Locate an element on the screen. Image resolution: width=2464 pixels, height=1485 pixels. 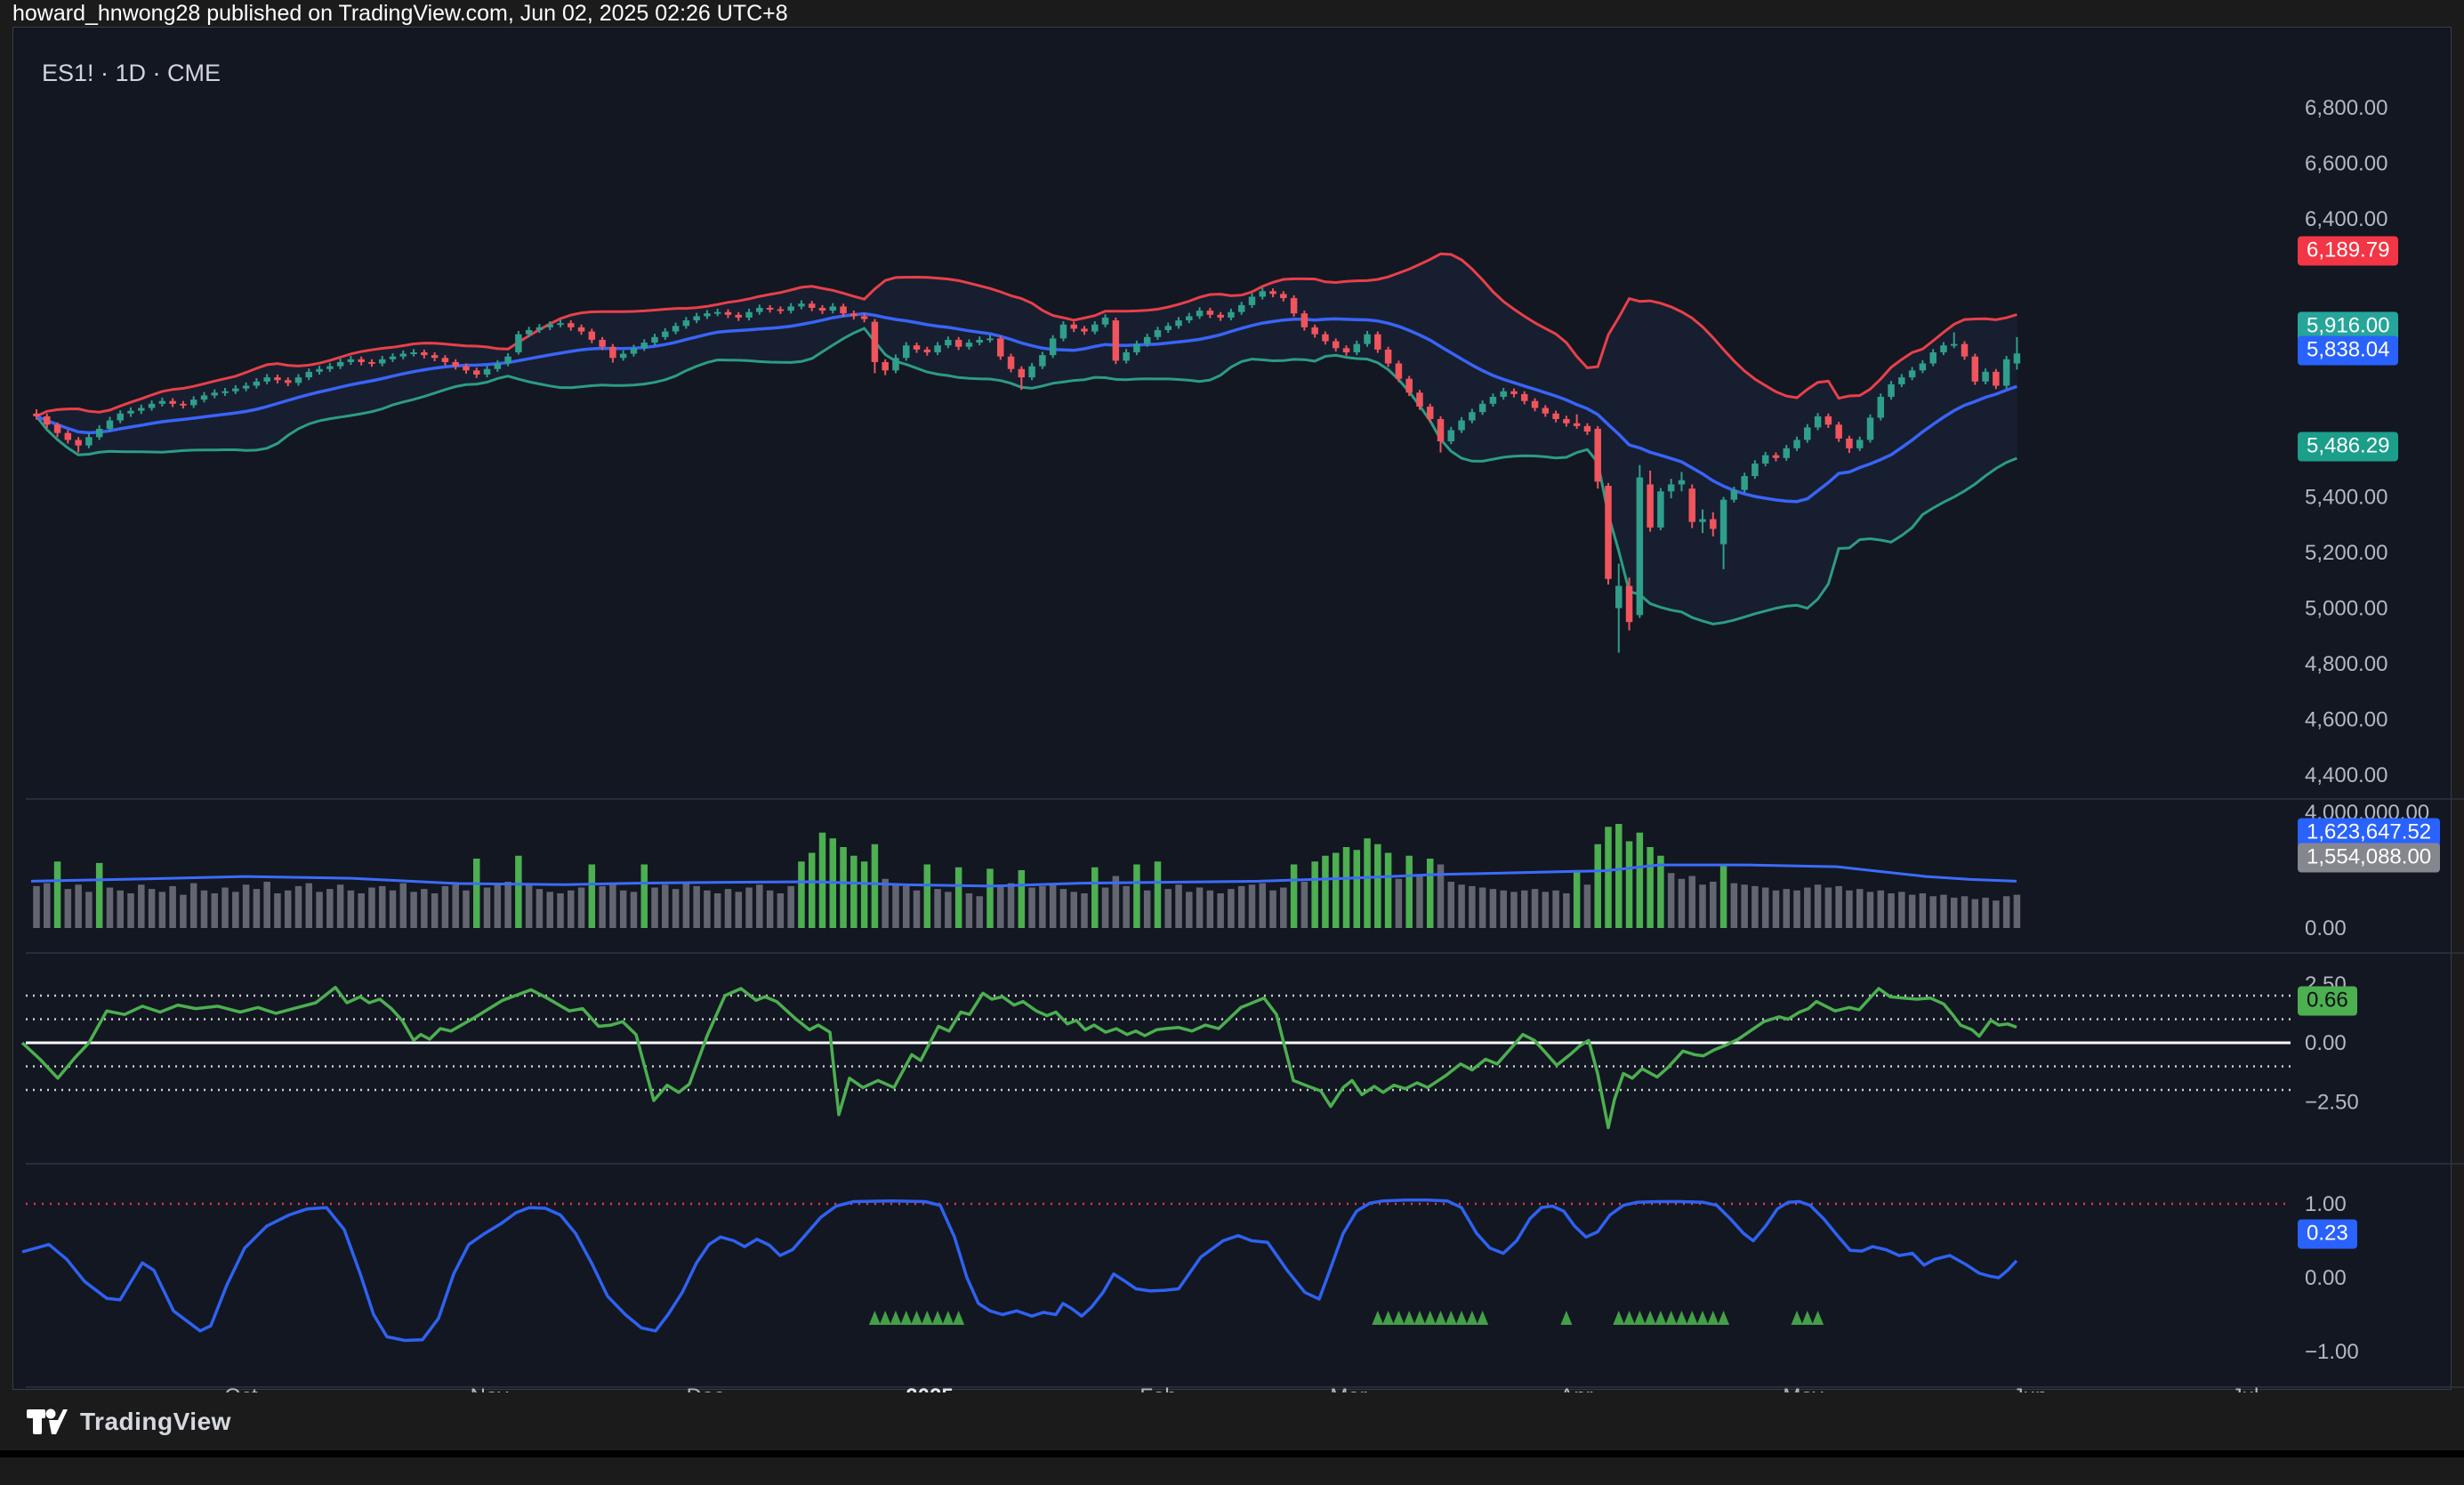
bottom-black-strip is located at coordinates (1232, 1453).